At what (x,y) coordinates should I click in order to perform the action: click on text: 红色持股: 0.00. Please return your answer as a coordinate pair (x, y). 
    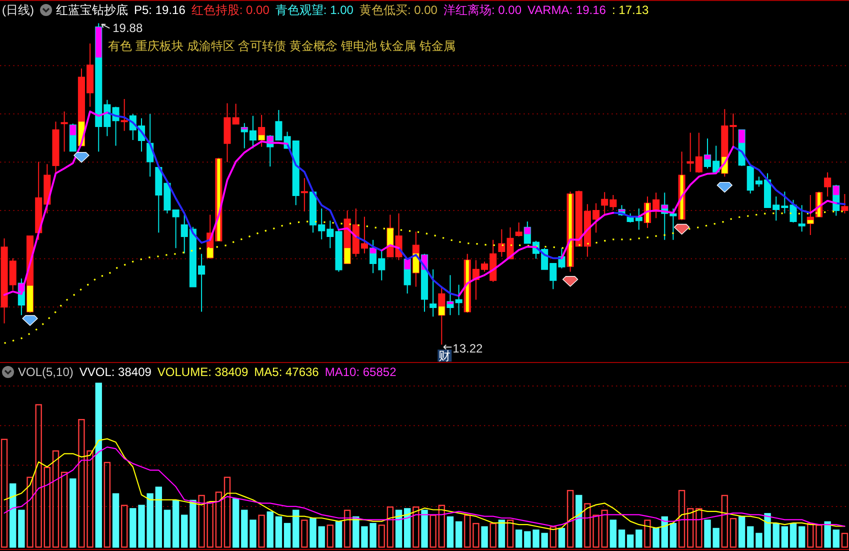
    Looking at the image, I should click on (230, 10).